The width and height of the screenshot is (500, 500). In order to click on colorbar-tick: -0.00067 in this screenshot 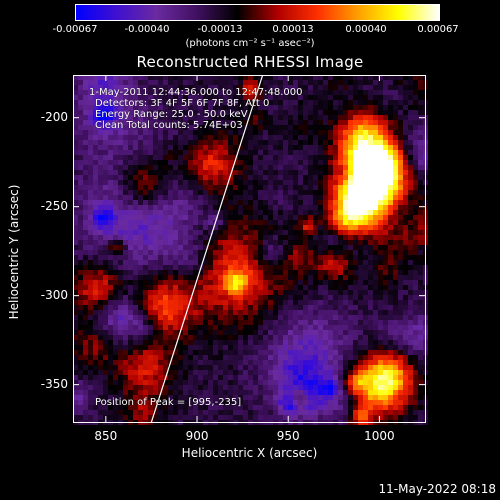, I will do `click(75, 29)`.